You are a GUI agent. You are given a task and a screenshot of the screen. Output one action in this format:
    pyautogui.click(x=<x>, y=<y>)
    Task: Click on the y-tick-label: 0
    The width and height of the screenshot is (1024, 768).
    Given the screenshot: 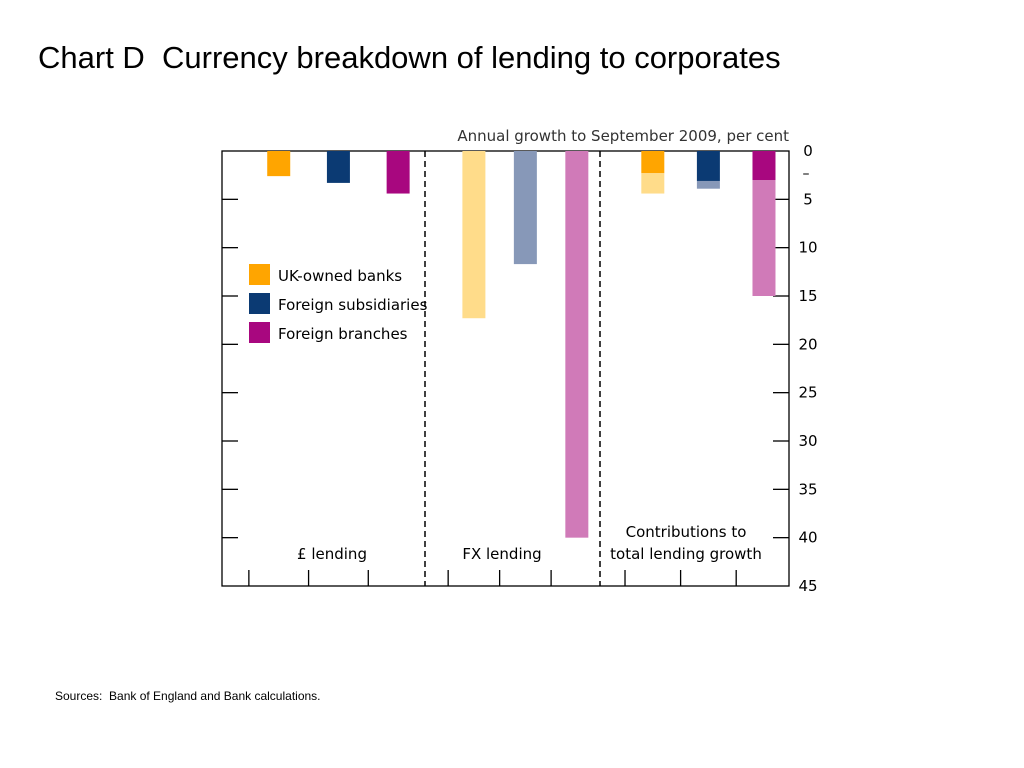 What is the action you would take?
    pyautogui.click(x=808, y=151)
    